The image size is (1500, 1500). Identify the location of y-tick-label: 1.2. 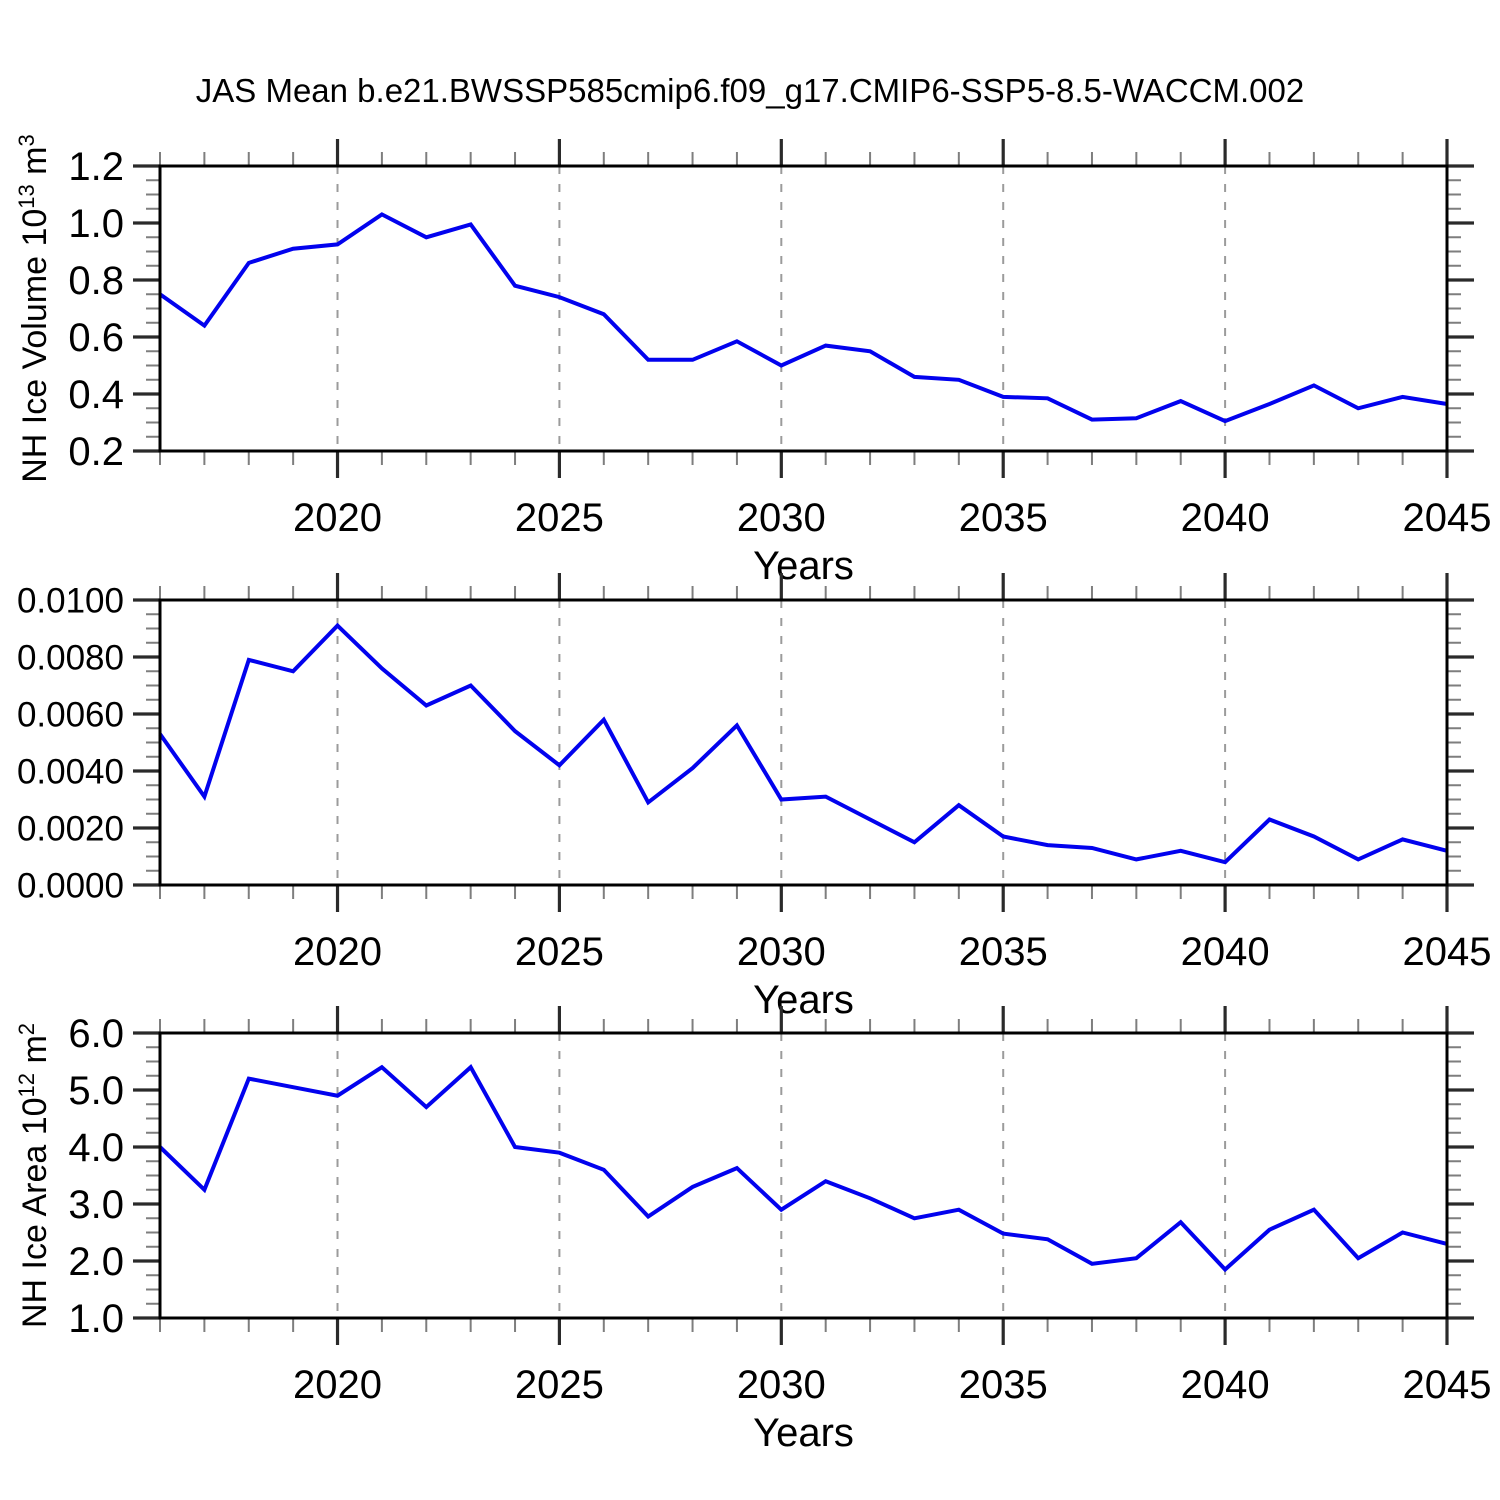
(96, 167).